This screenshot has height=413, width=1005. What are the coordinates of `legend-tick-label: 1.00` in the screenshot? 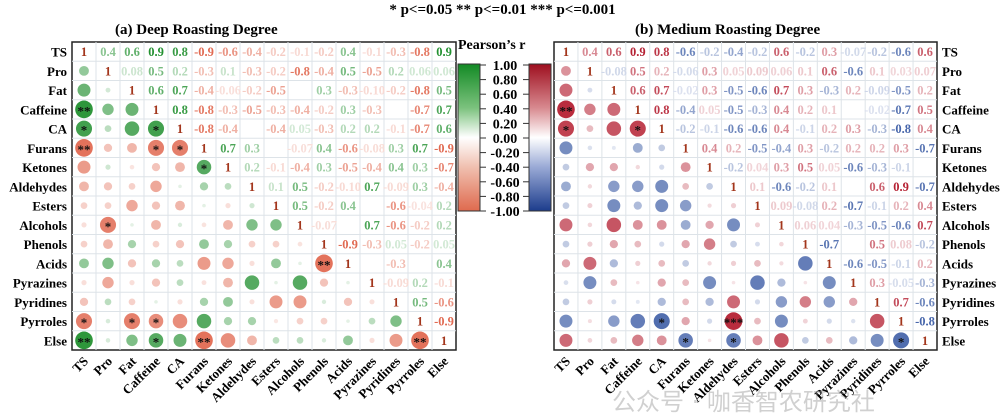 It's located at (505, 66).